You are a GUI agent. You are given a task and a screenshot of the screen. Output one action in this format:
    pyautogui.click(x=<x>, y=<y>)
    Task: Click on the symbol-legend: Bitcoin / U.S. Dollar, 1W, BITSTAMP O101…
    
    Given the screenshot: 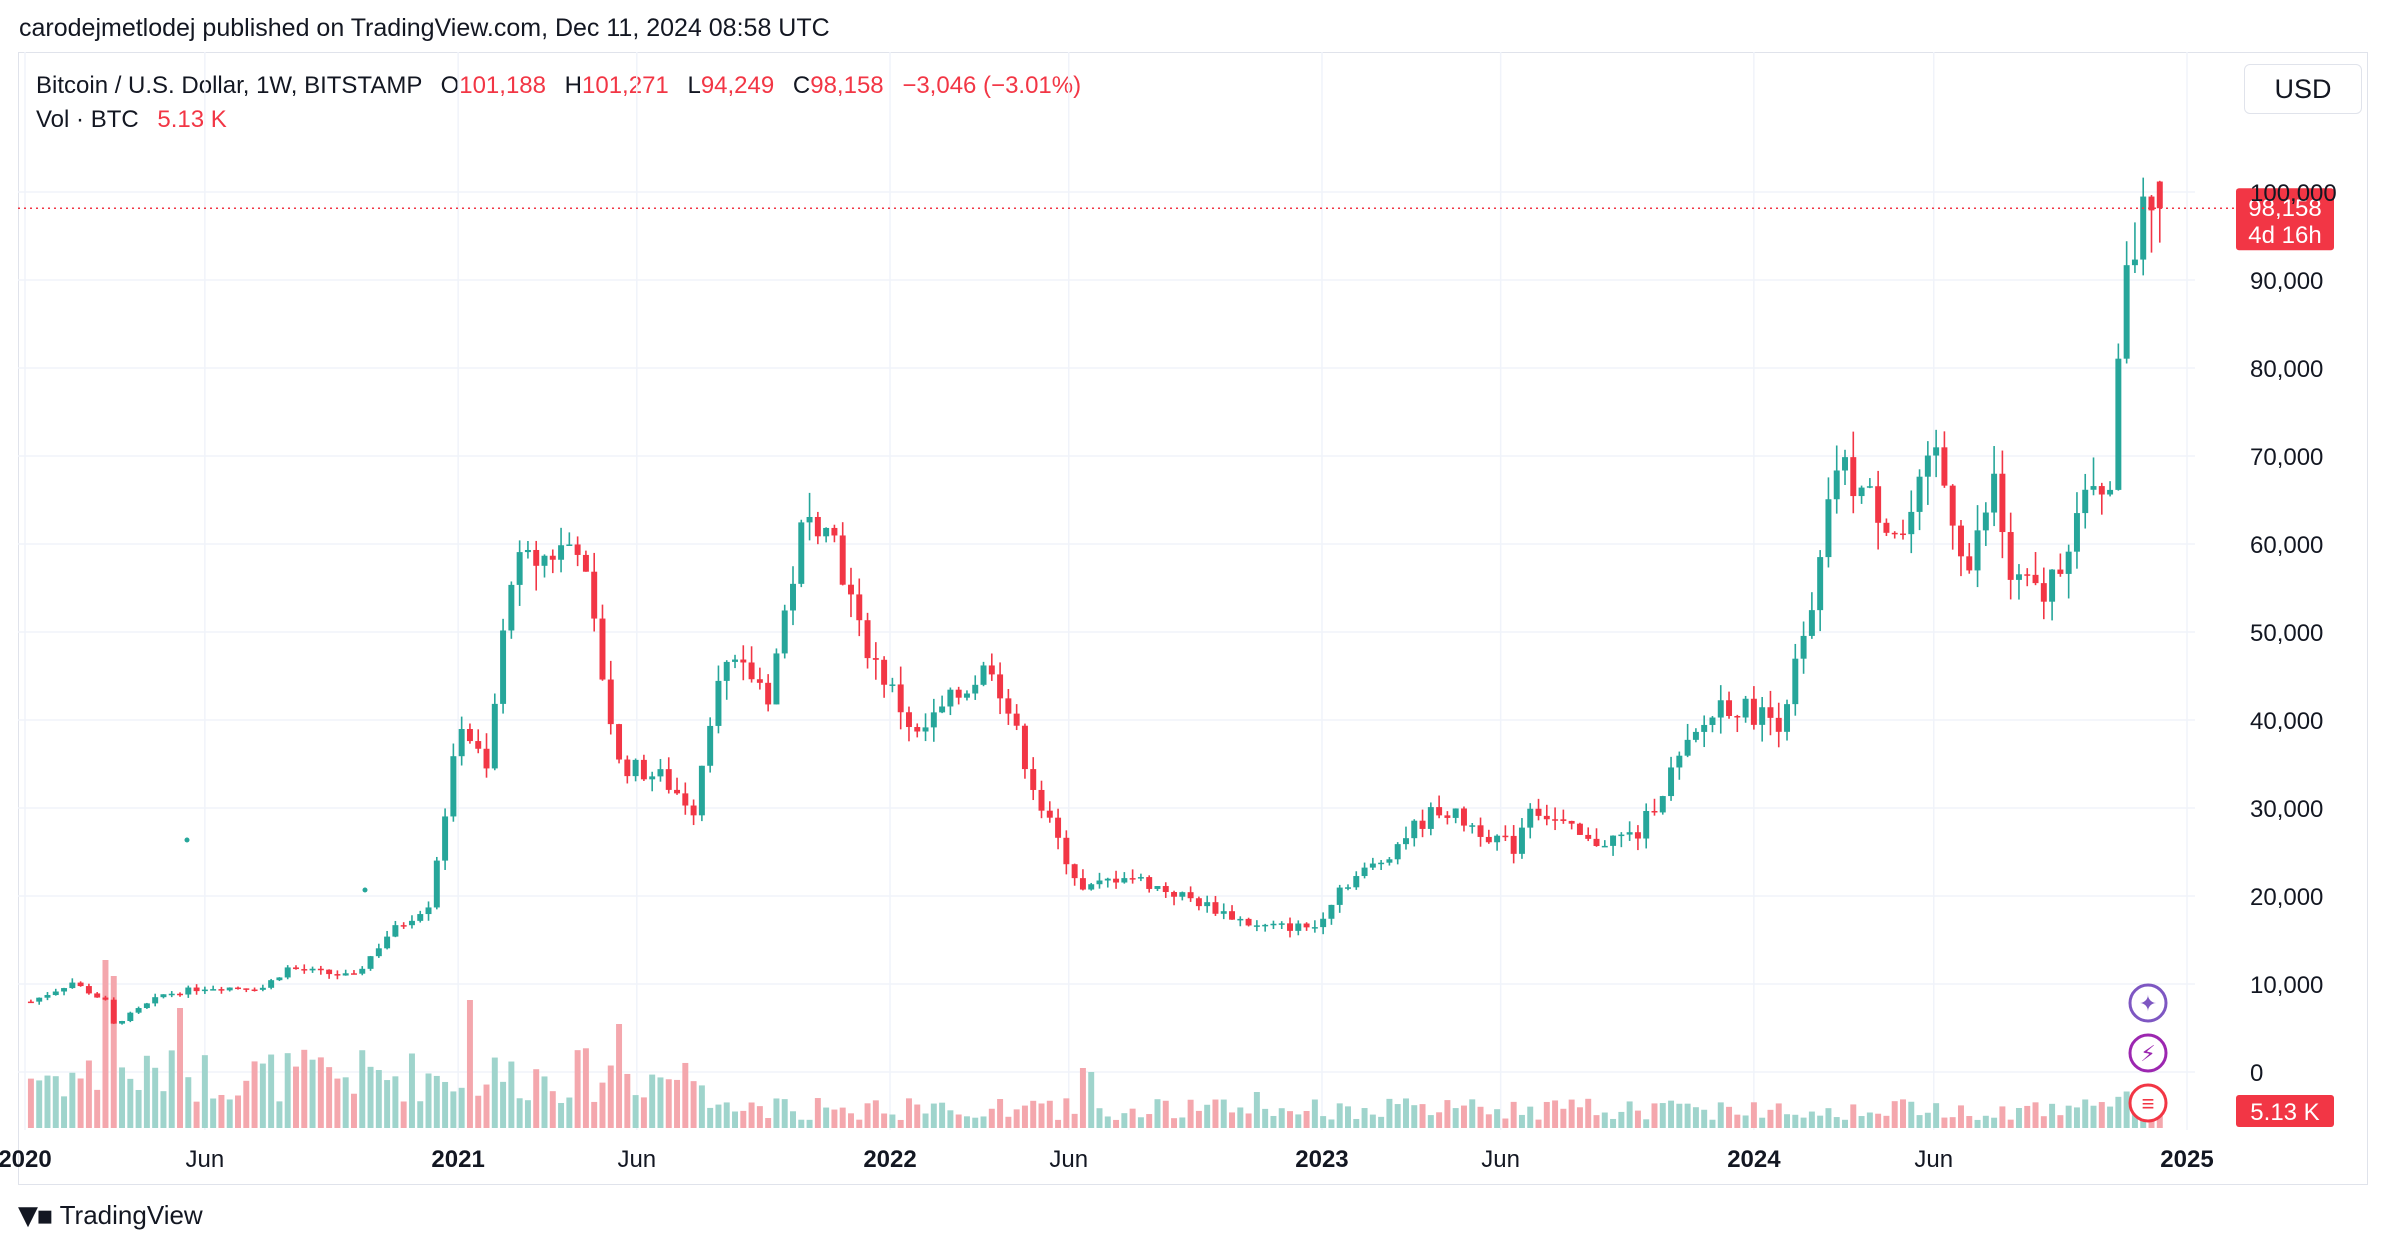 What is the action you would take?
    pyautogui.click(x=558, y=86)
    